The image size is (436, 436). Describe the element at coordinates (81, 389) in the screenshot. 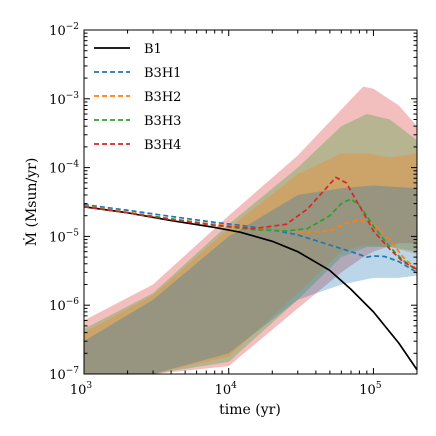

I see `x-tick-label: 103` at that location.